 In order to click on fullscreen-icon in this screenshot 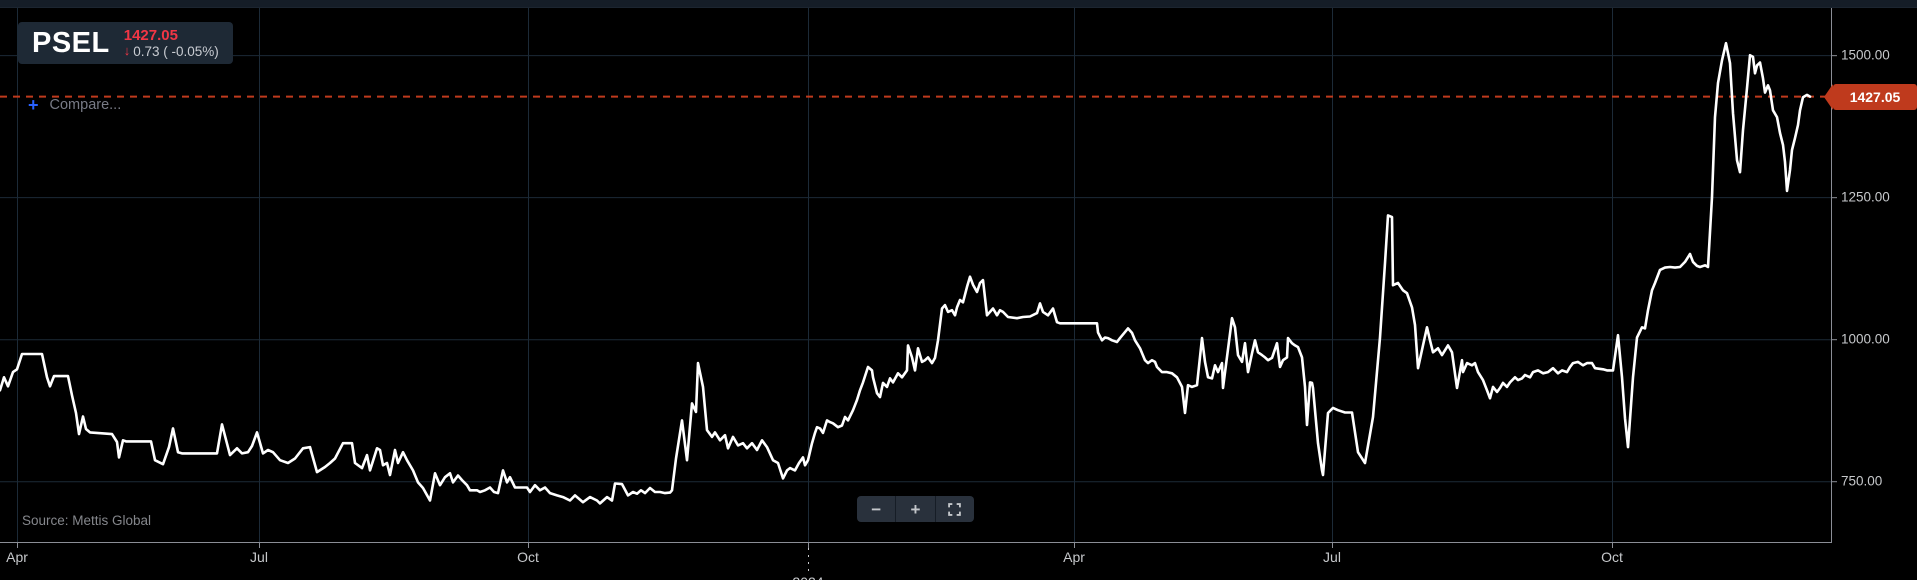, I will do `click(955, 509)`.